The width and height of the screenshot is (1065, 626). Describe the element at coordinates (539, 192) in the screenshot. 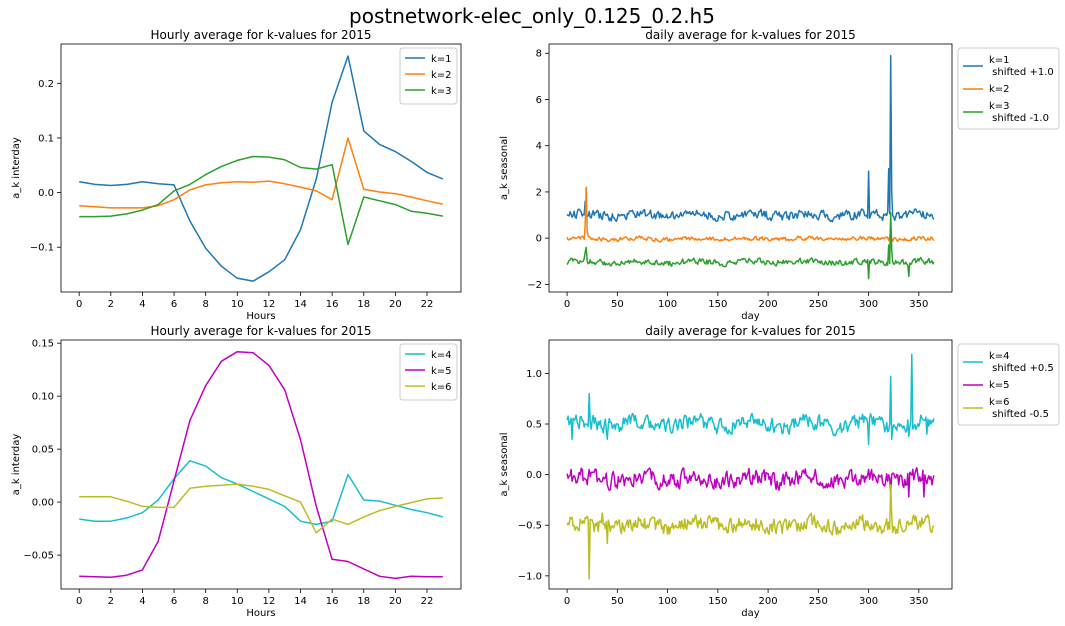

I see `y-tick-label: 2` at that location.